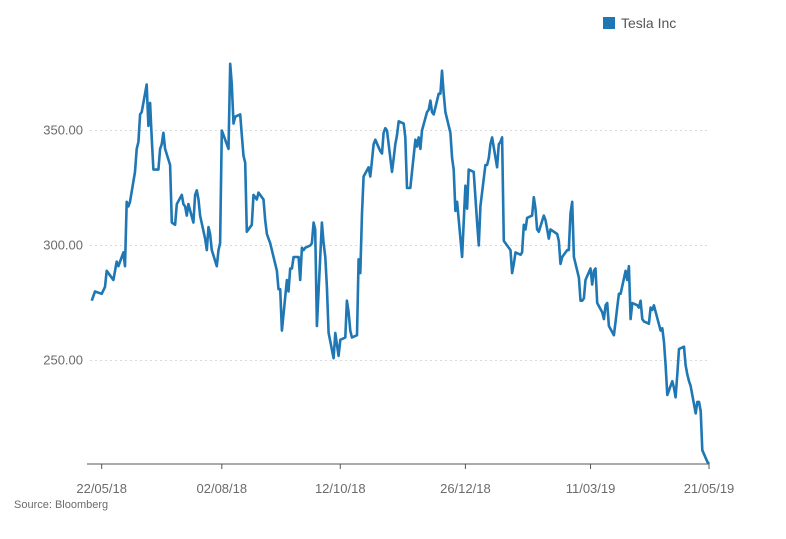 The width and height of the screenshot is (786, 539). What do you see at coordinates (101, 488) in the screenshot?
I see `x-tick-label: 22/05/18` at bounding box center [101, 488].